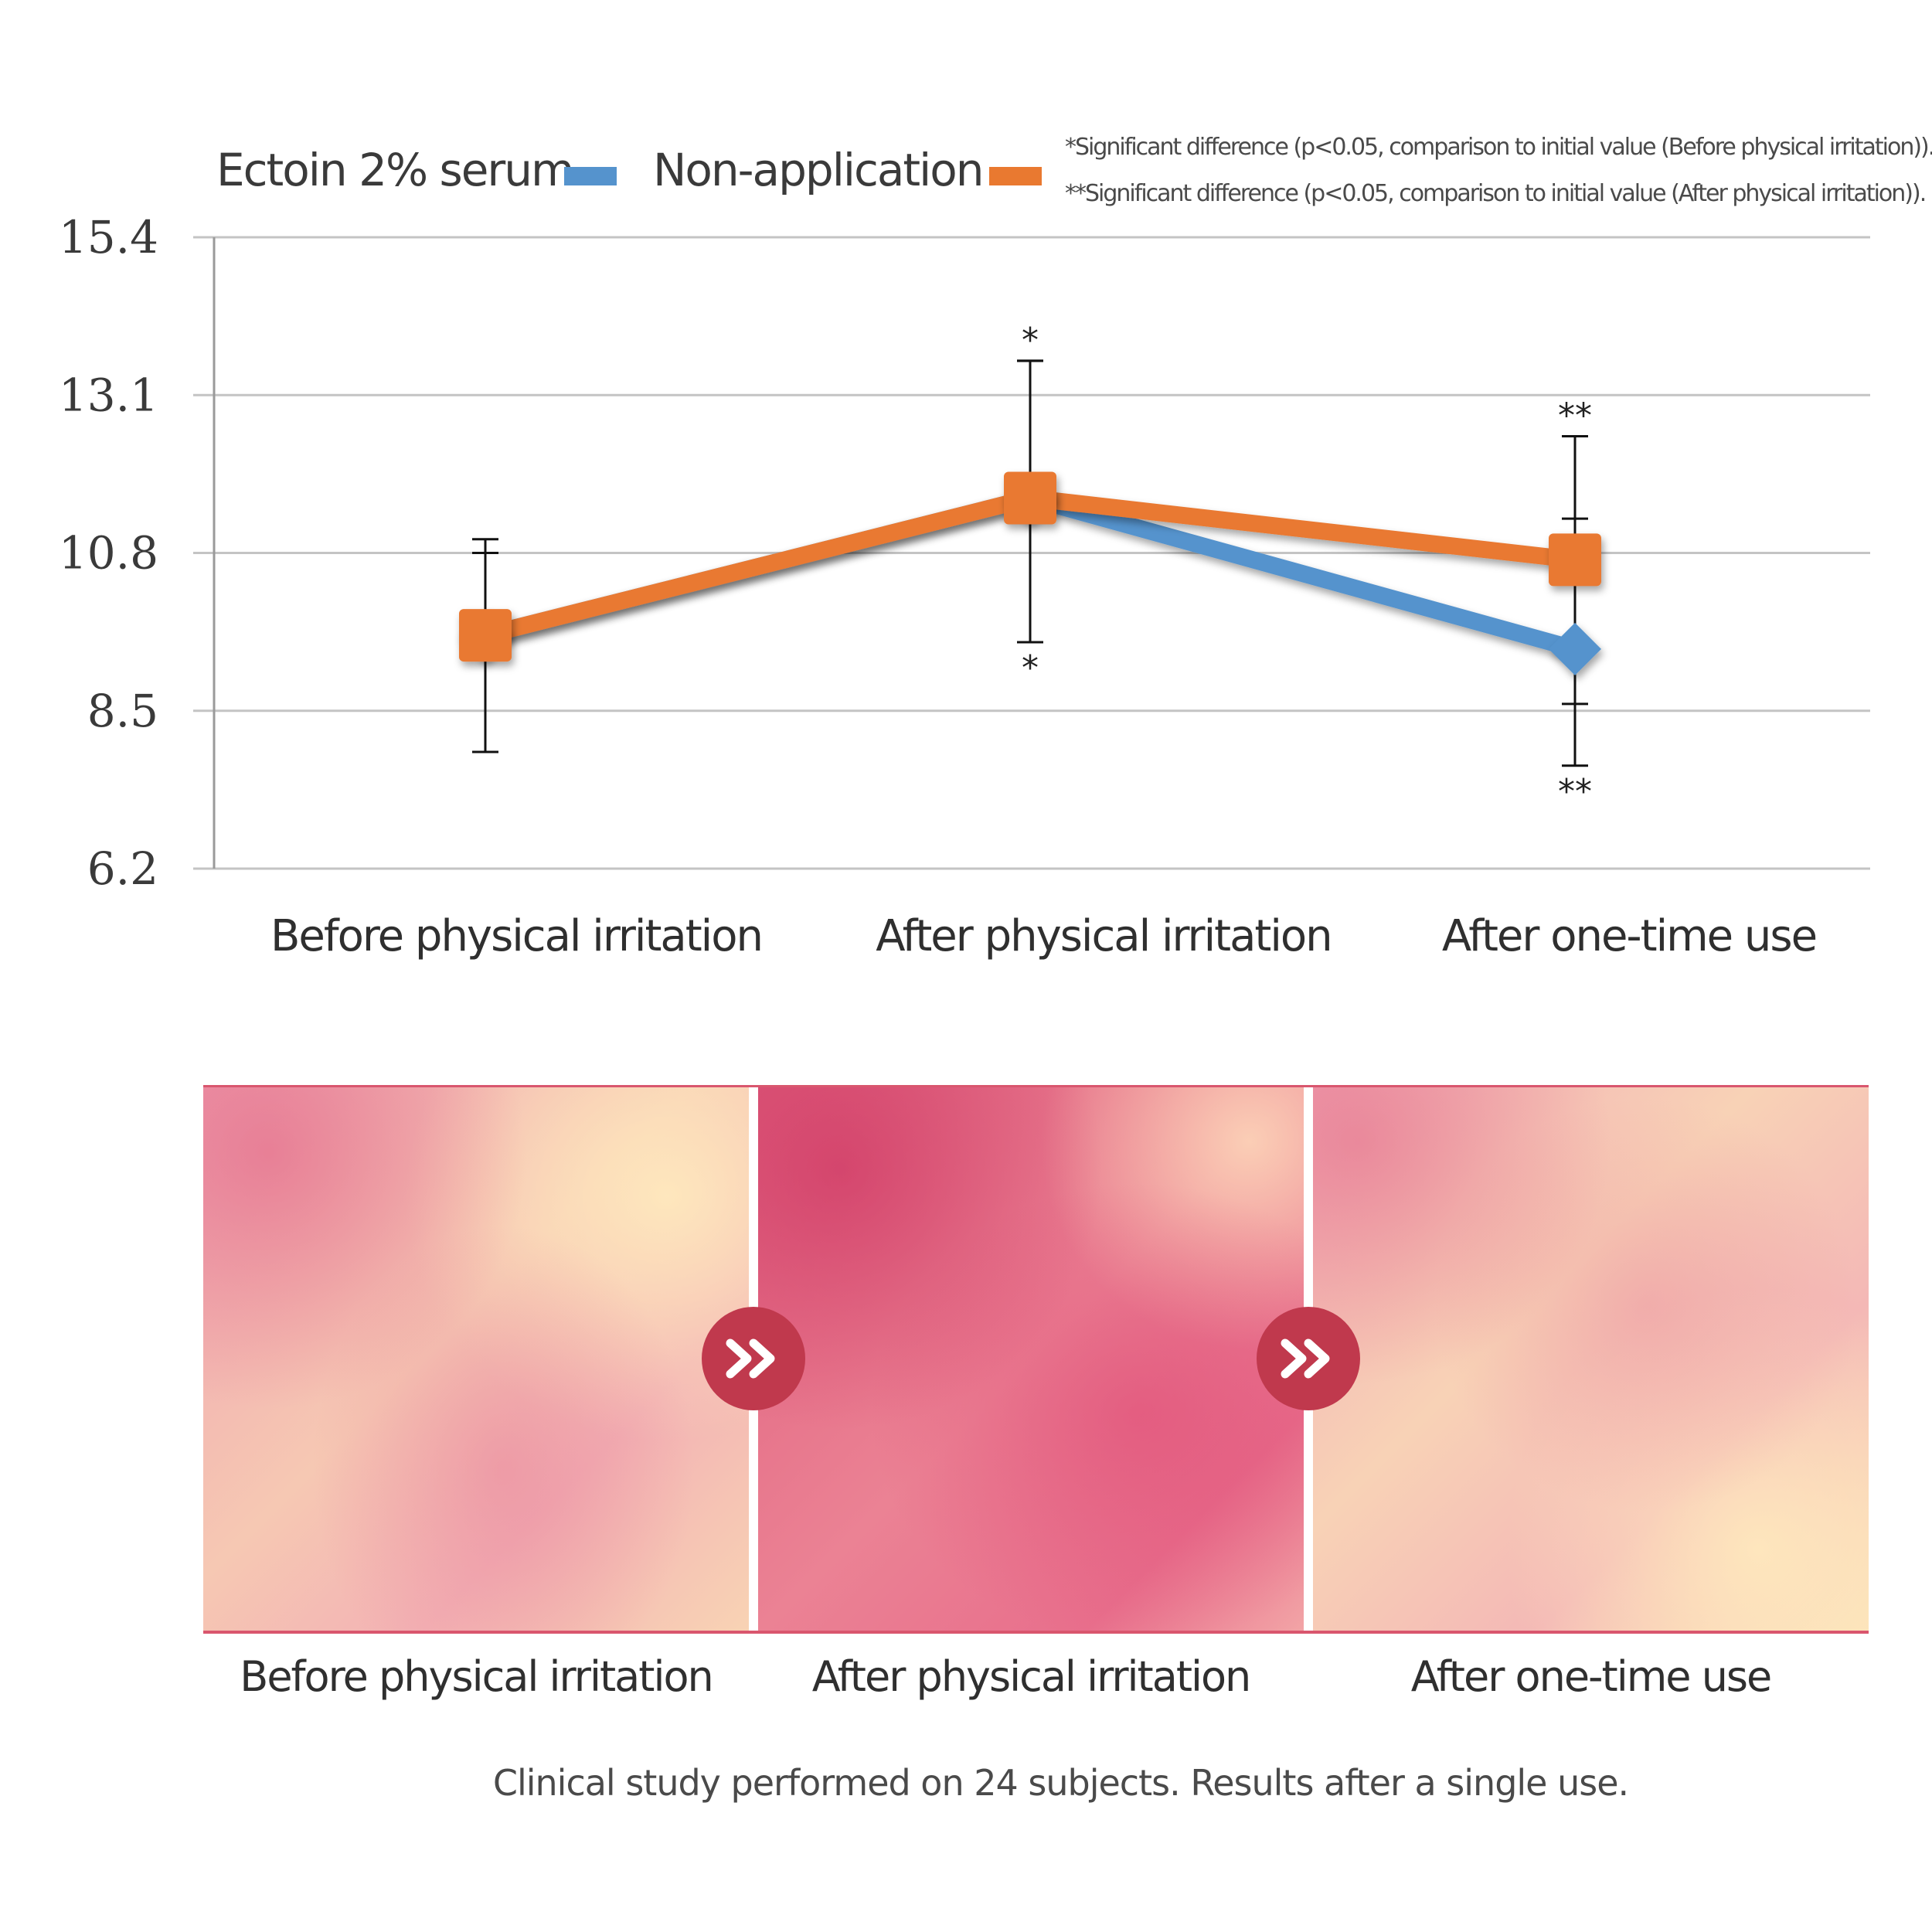 This screenshot has width=1932, height=1932. I want to click on y-tick-label: 15.4, so click(109, 237).